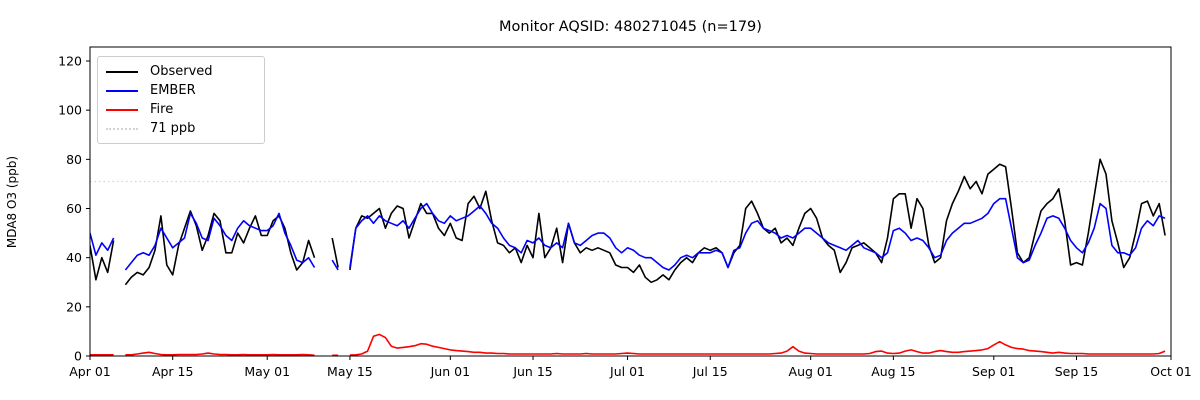 This screenshot has height=400, width=1200. Describe the element at coordinates (1076, 371) in the screenshot. I see `x-tick-label: Sep 15` at that location.